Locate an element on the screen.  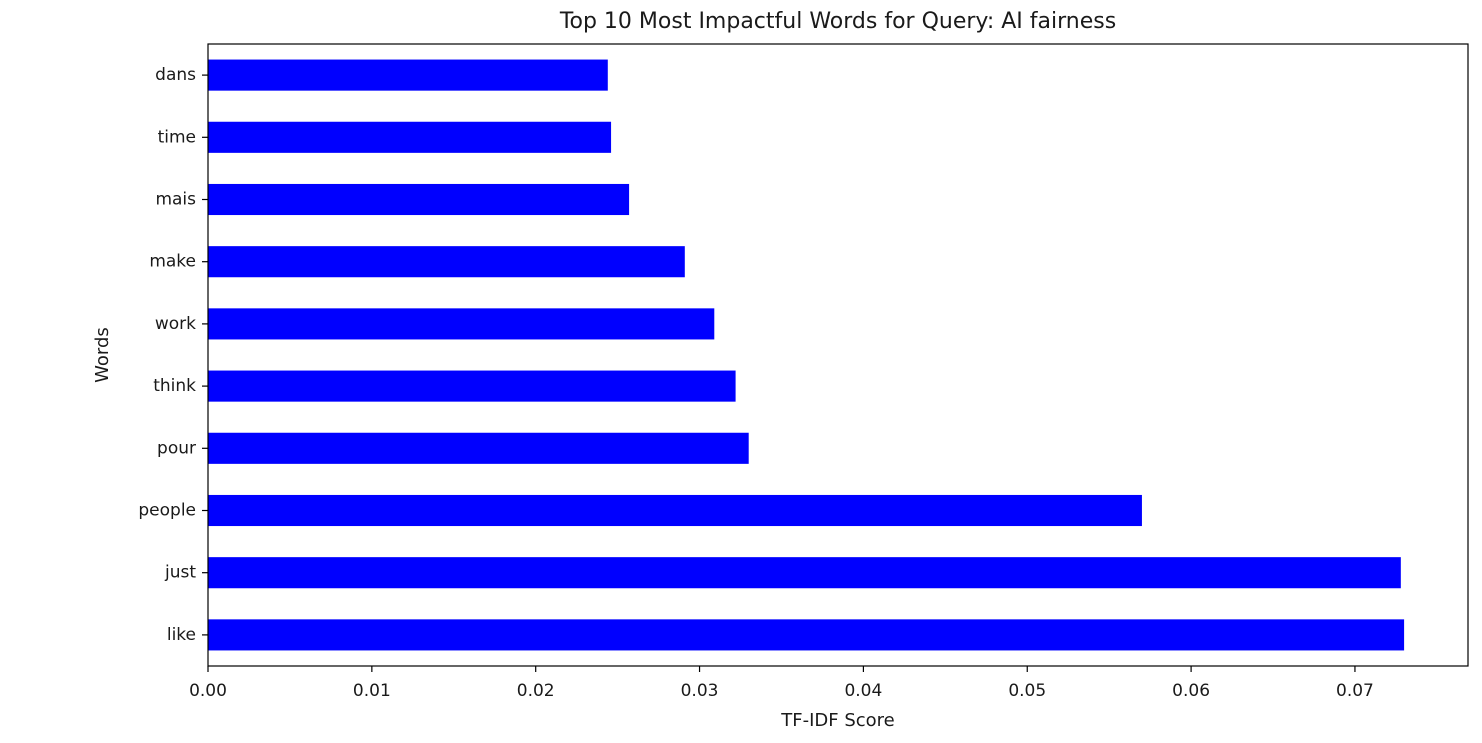
bar-just is located at coordinates (804, 573).